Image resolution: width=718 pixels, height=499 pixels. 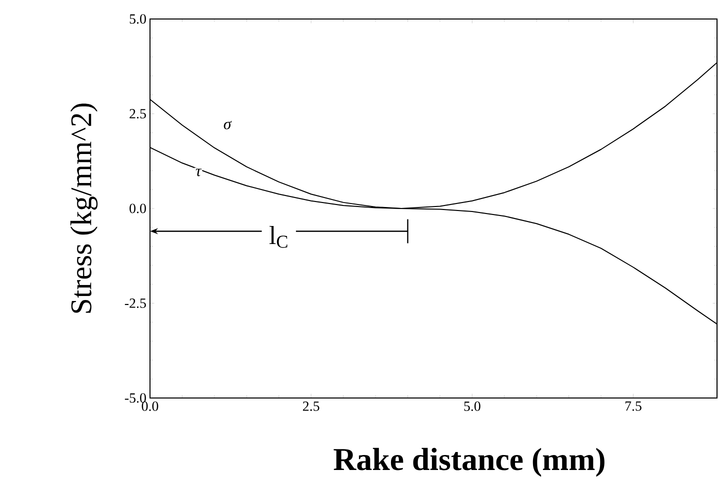 What do you see at coordinates (150, 406) in the screenshot?
I see `x-tick-label: 0.0` at bounding box center [150, 406].